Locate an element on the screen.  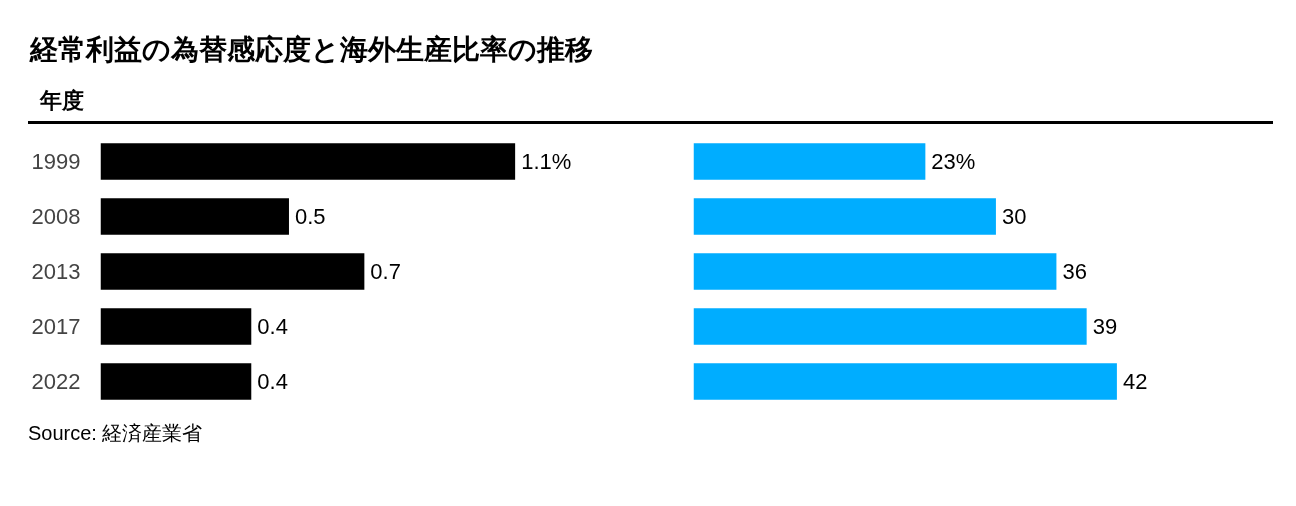
chart-title: 経常利益の為替感応度と海外生産比率の推移 is located at coordinates (311, 50).